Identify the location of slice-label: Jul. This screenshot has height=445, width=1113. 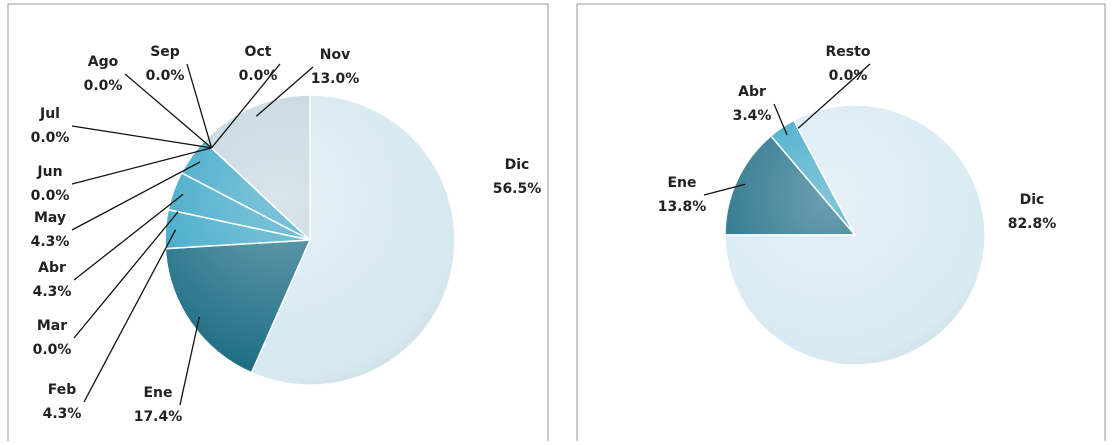
(49, 114).